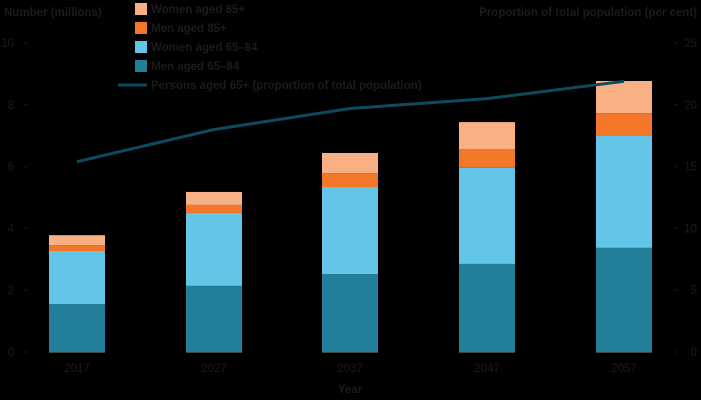  I want to click on y-axis-right: 0 5 10 15 20 25, so click(685, 198).